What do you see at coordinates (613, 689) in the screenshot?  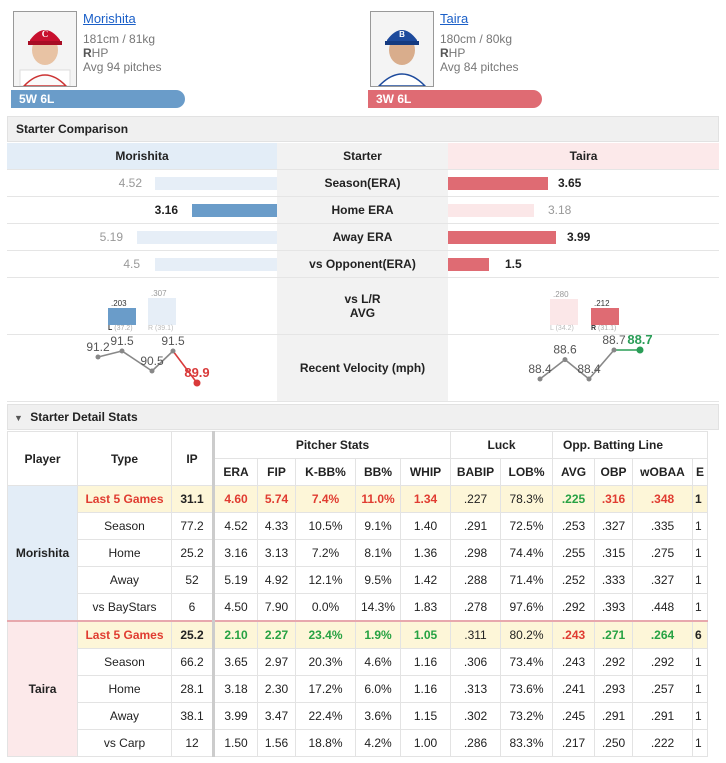 I see `stat-cell: .293` at bounding box center [613, 689].